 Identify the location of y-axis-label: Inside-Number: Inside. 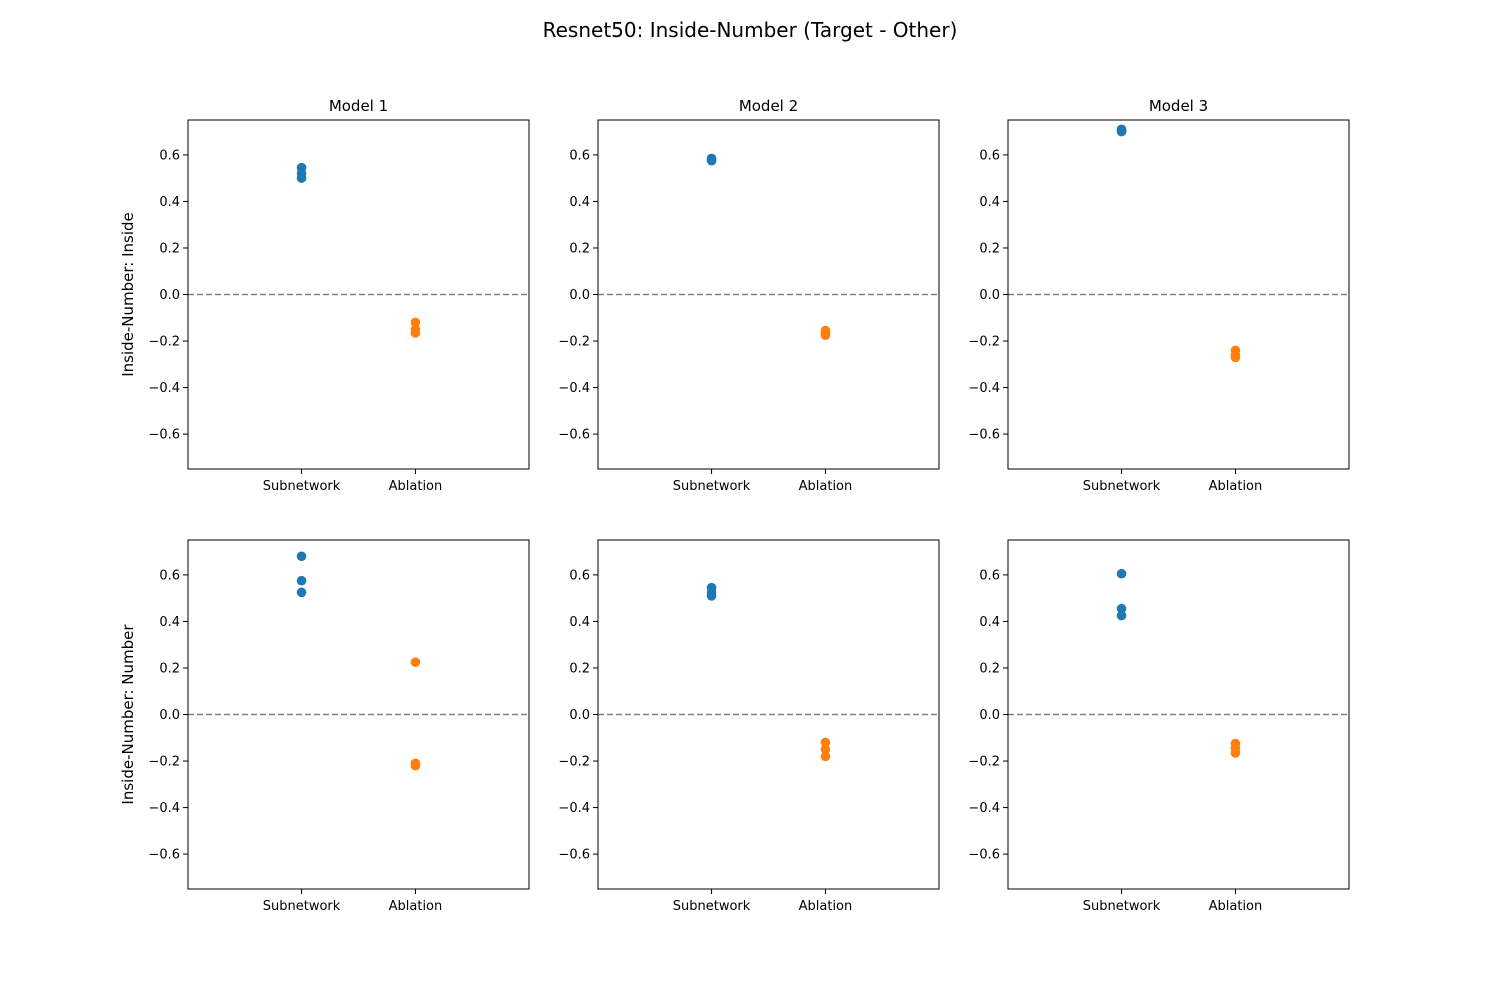
(128, 294).